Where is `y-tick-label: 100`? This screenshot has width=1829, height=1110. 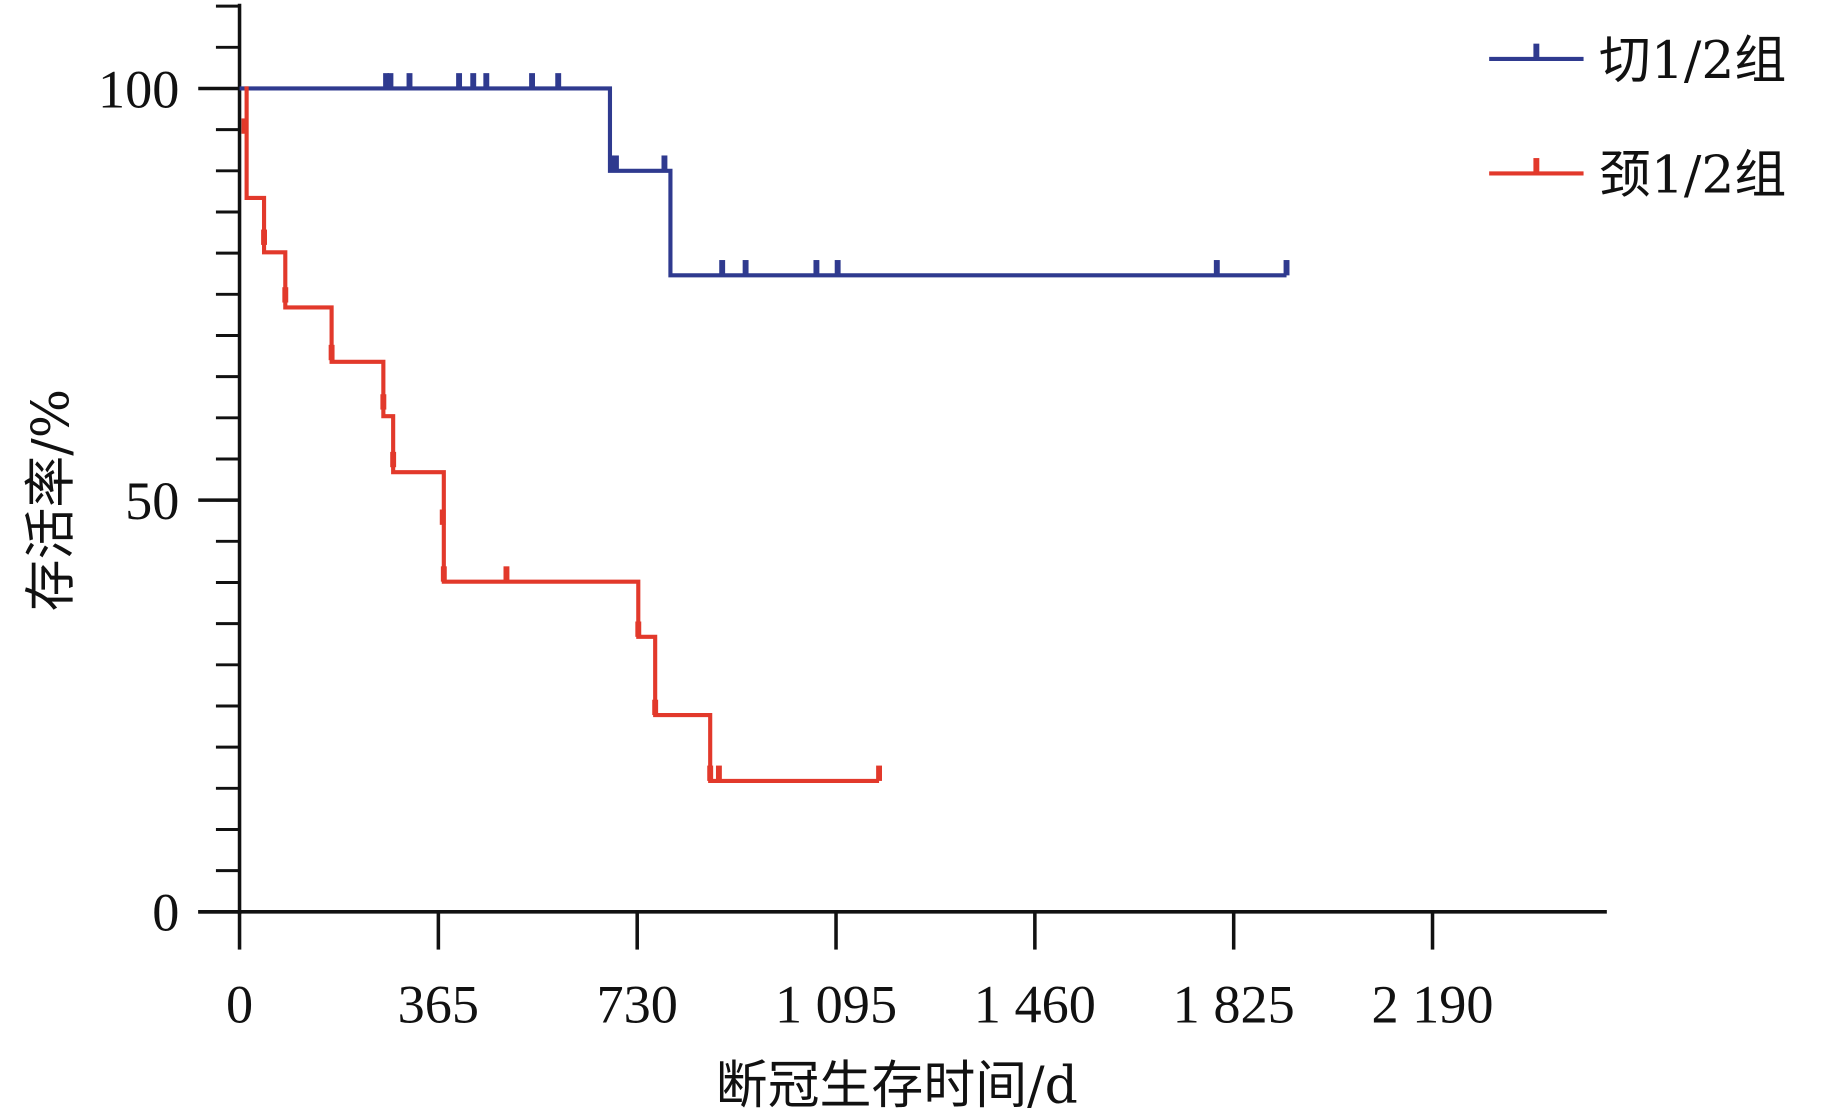 y-tick-label: 100 is located at coordinates (138, 89).